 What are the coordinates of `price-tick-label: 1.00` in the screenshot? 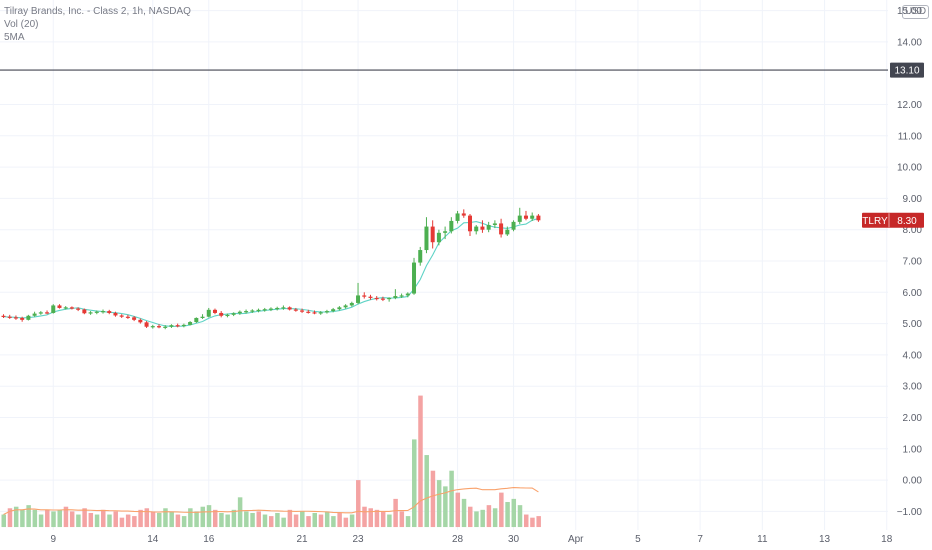 It's located at (913, 449).